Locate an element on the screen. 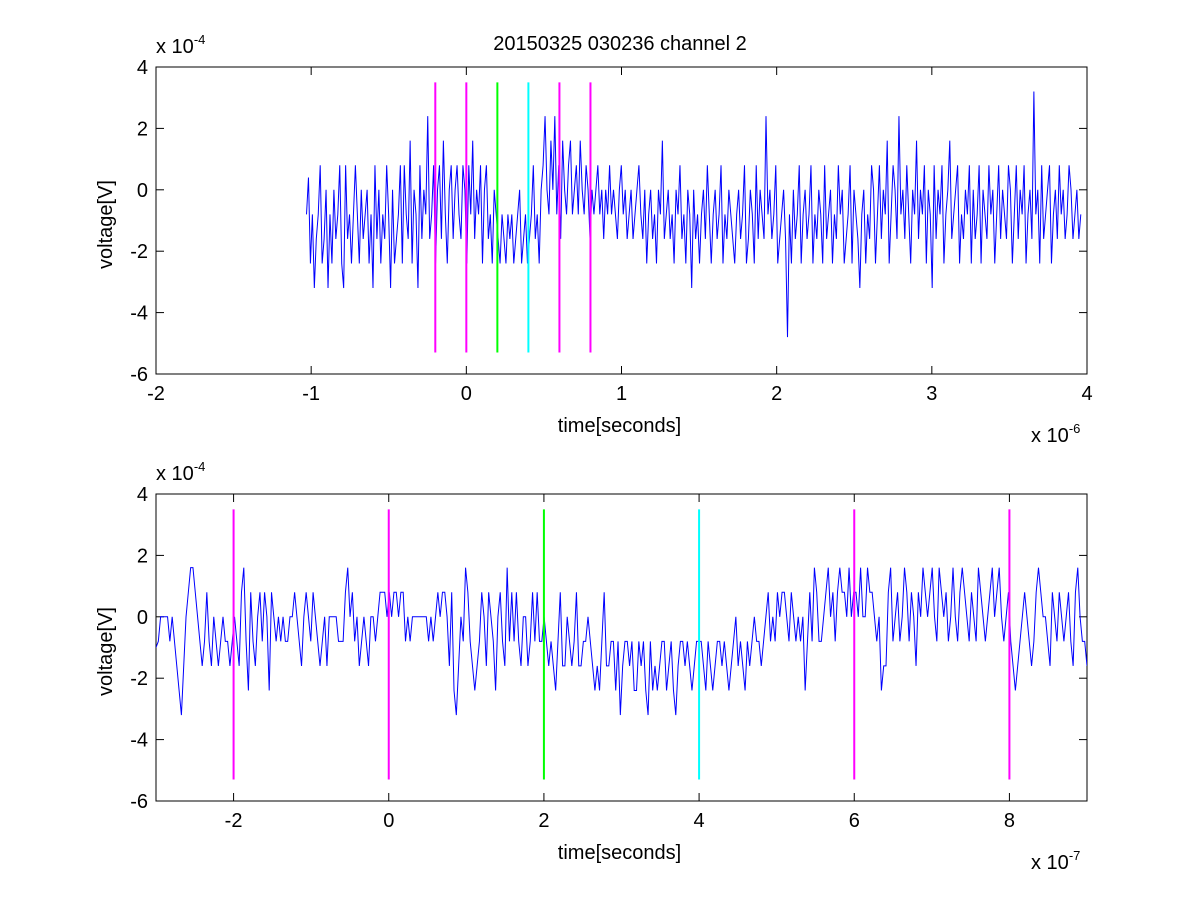  bottom-series-line is located at coordinates (621, 641).